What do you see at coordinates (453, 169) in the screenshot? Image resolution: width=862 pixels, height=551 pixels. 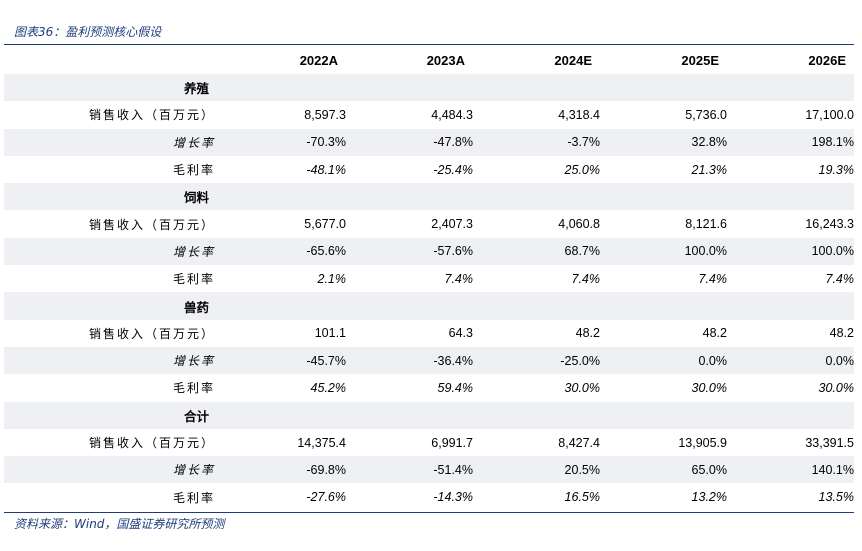 I see `value-cell: -25.4%` at bounding box center [453, 169].